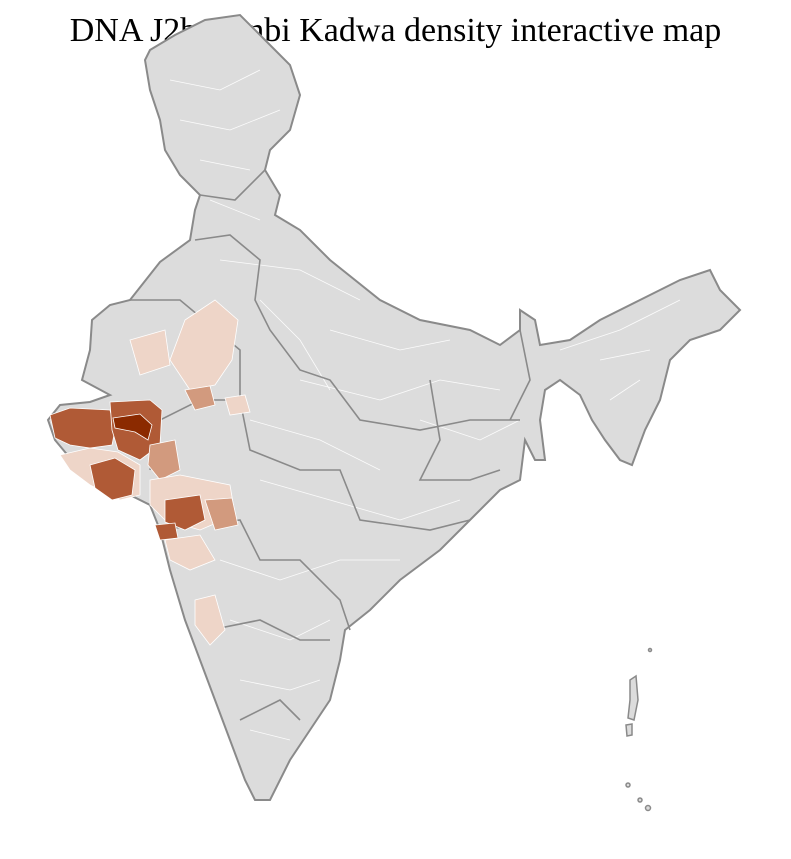 The height and width of the screenshot is (859, 791). Describe the element at coordinates (82, 428) in the screenshot. I see `district-high-kutch` at that location.